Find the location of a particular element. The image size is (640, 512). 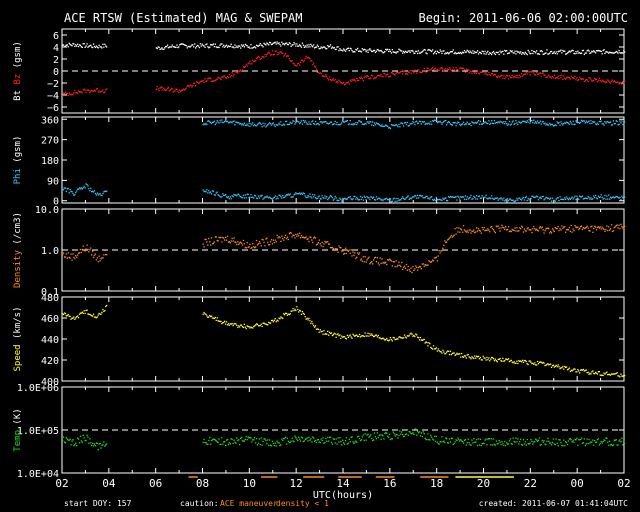

y-tick-label: 6 is located at coordinates (56, 36).